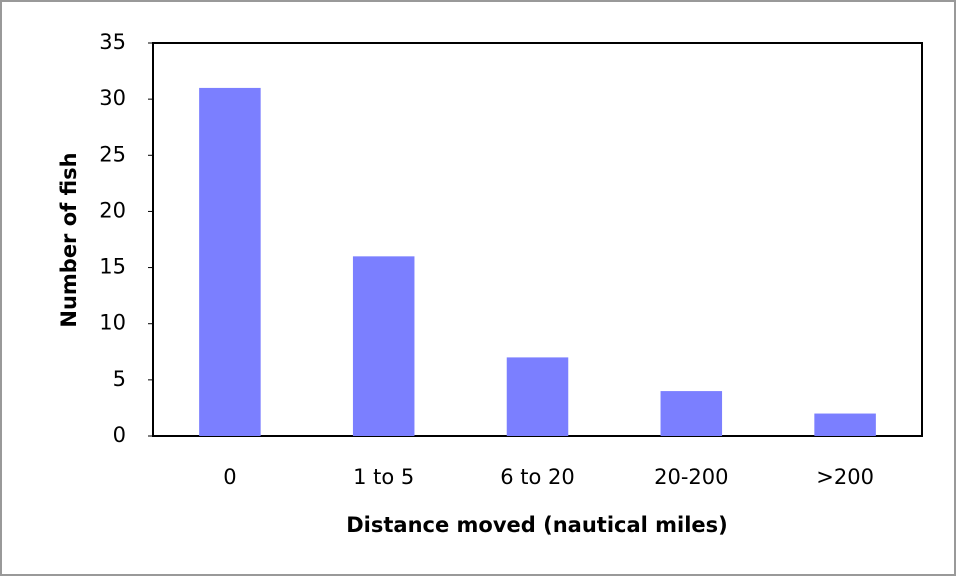 This screenshot has height=576, width=956. Describe the element at coordinates (845, 477) in the screenshot. I see `x-tick-label: >200` at that location.